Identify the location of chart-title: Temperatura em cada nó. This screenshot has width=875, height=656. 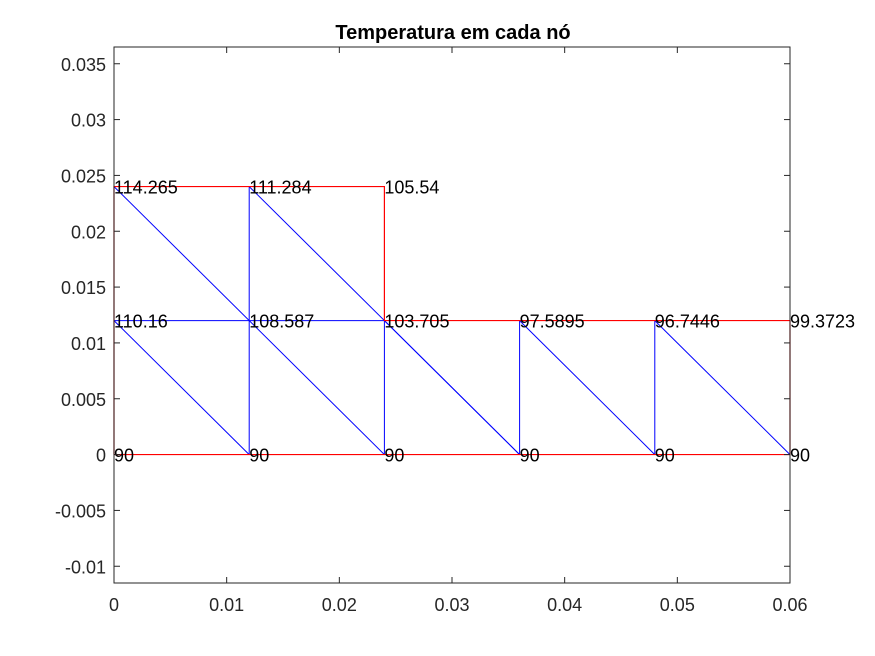
(452, 33).